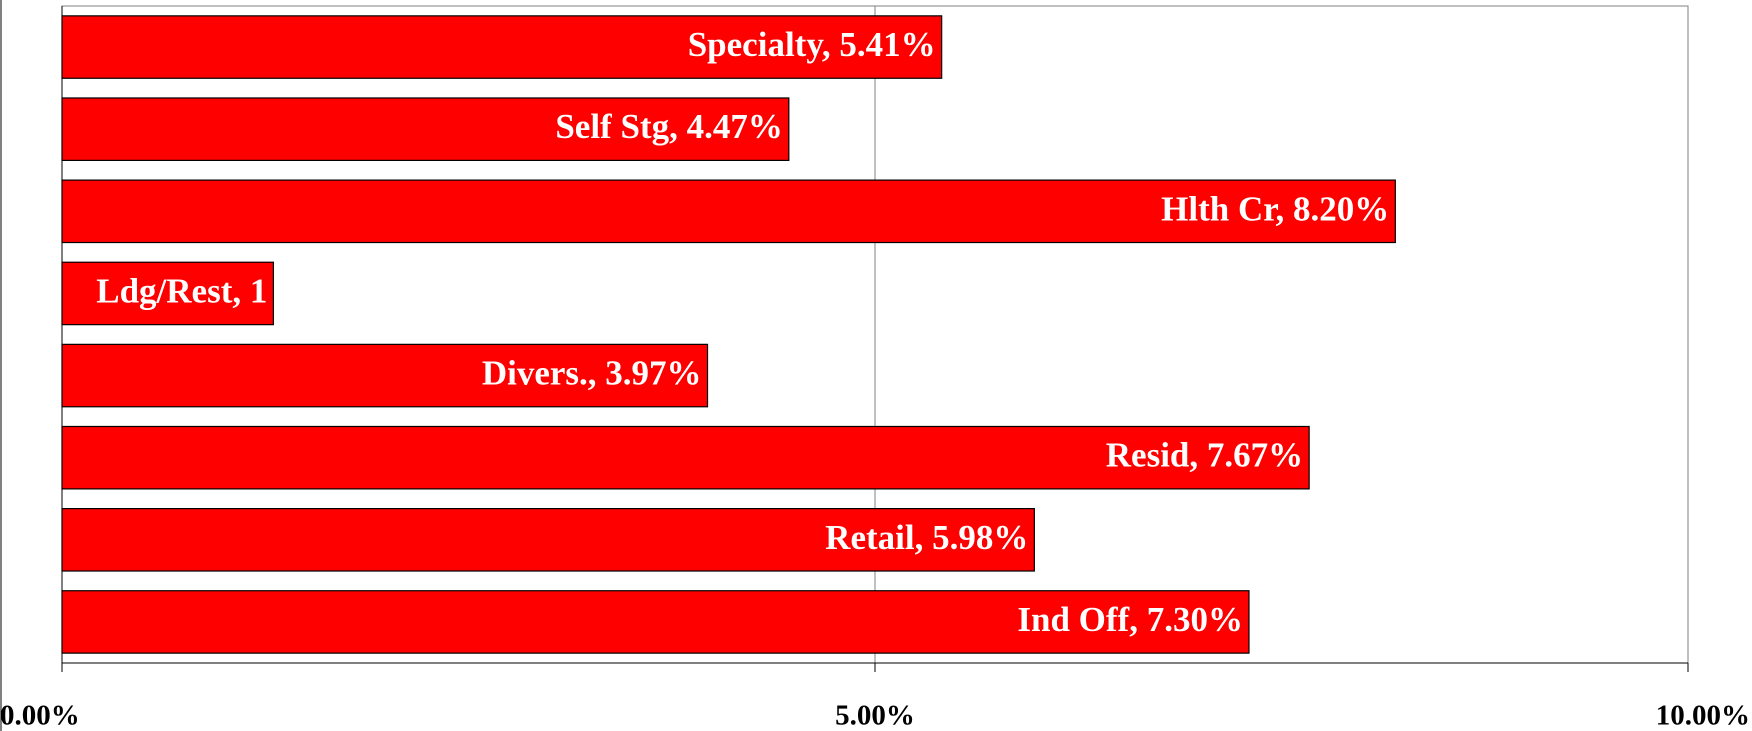  Describe the element at coordinates (592, 373) in the screenshot. I see `data-label: Divers., 3.97%` at that location.